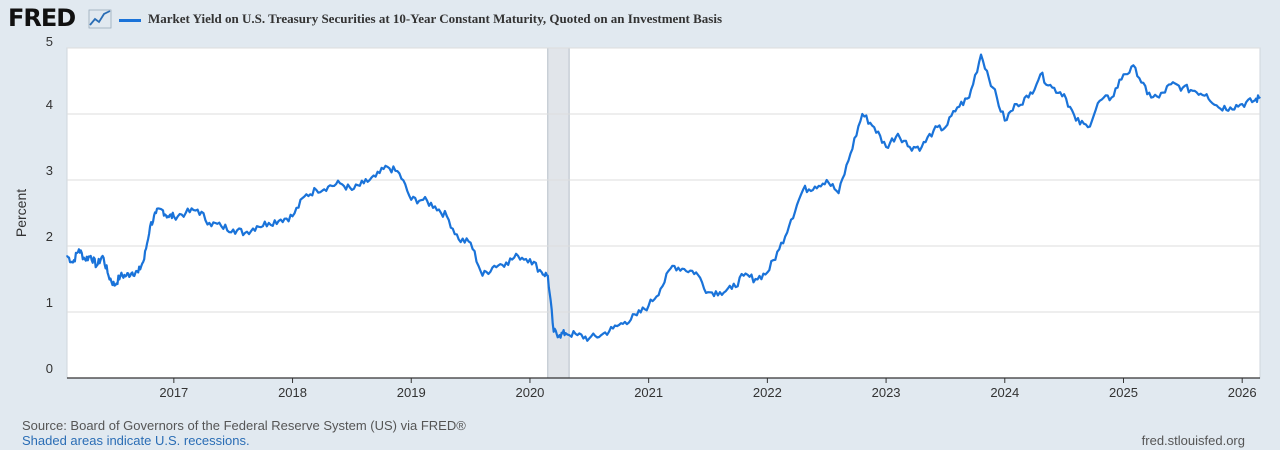 The width and height of the screenshot is (1280, 450). Describe the element at coordinates (767, 392) in the screenshot. I see `x-tick-label: 2022` at that location.